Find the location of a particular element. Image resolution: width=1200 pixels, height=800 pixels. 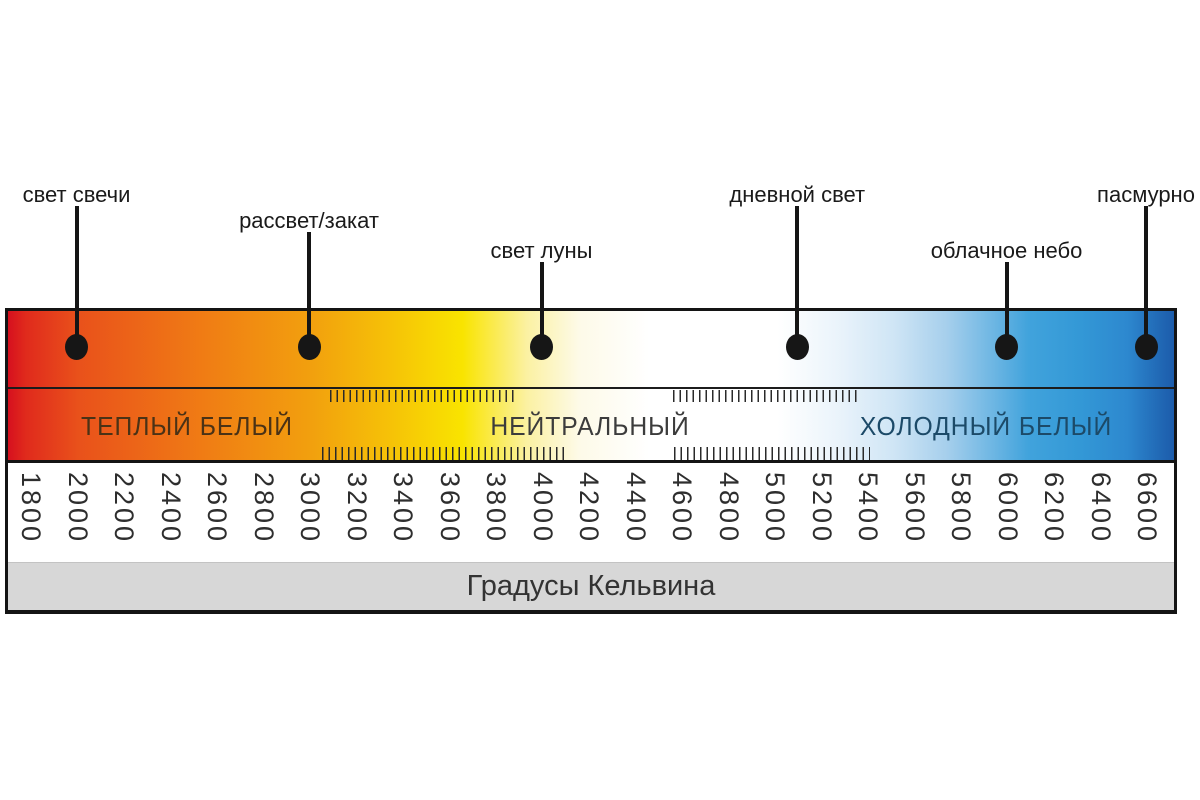

kelvin-tick-label: 3000 is located at coordinates (310, 508).